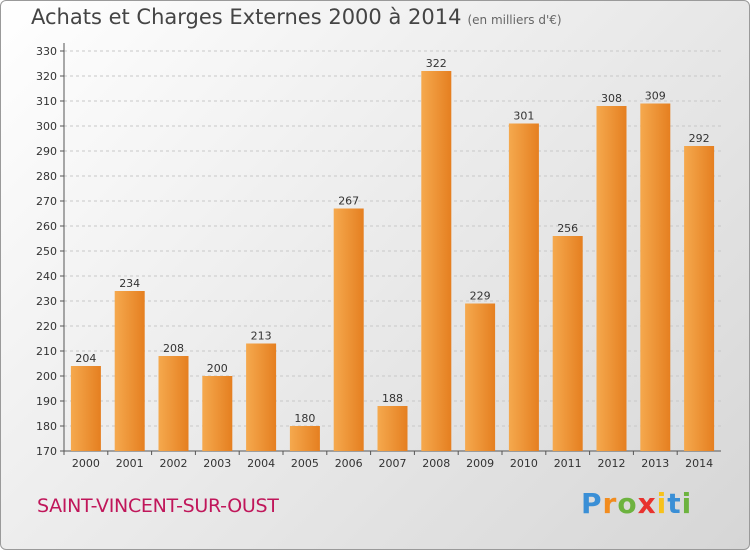 This screenshot has height=550, width=750. Describe the element at coordinates (46, 126) in the screenshot. I see `y-tick-label: 300` at that location.